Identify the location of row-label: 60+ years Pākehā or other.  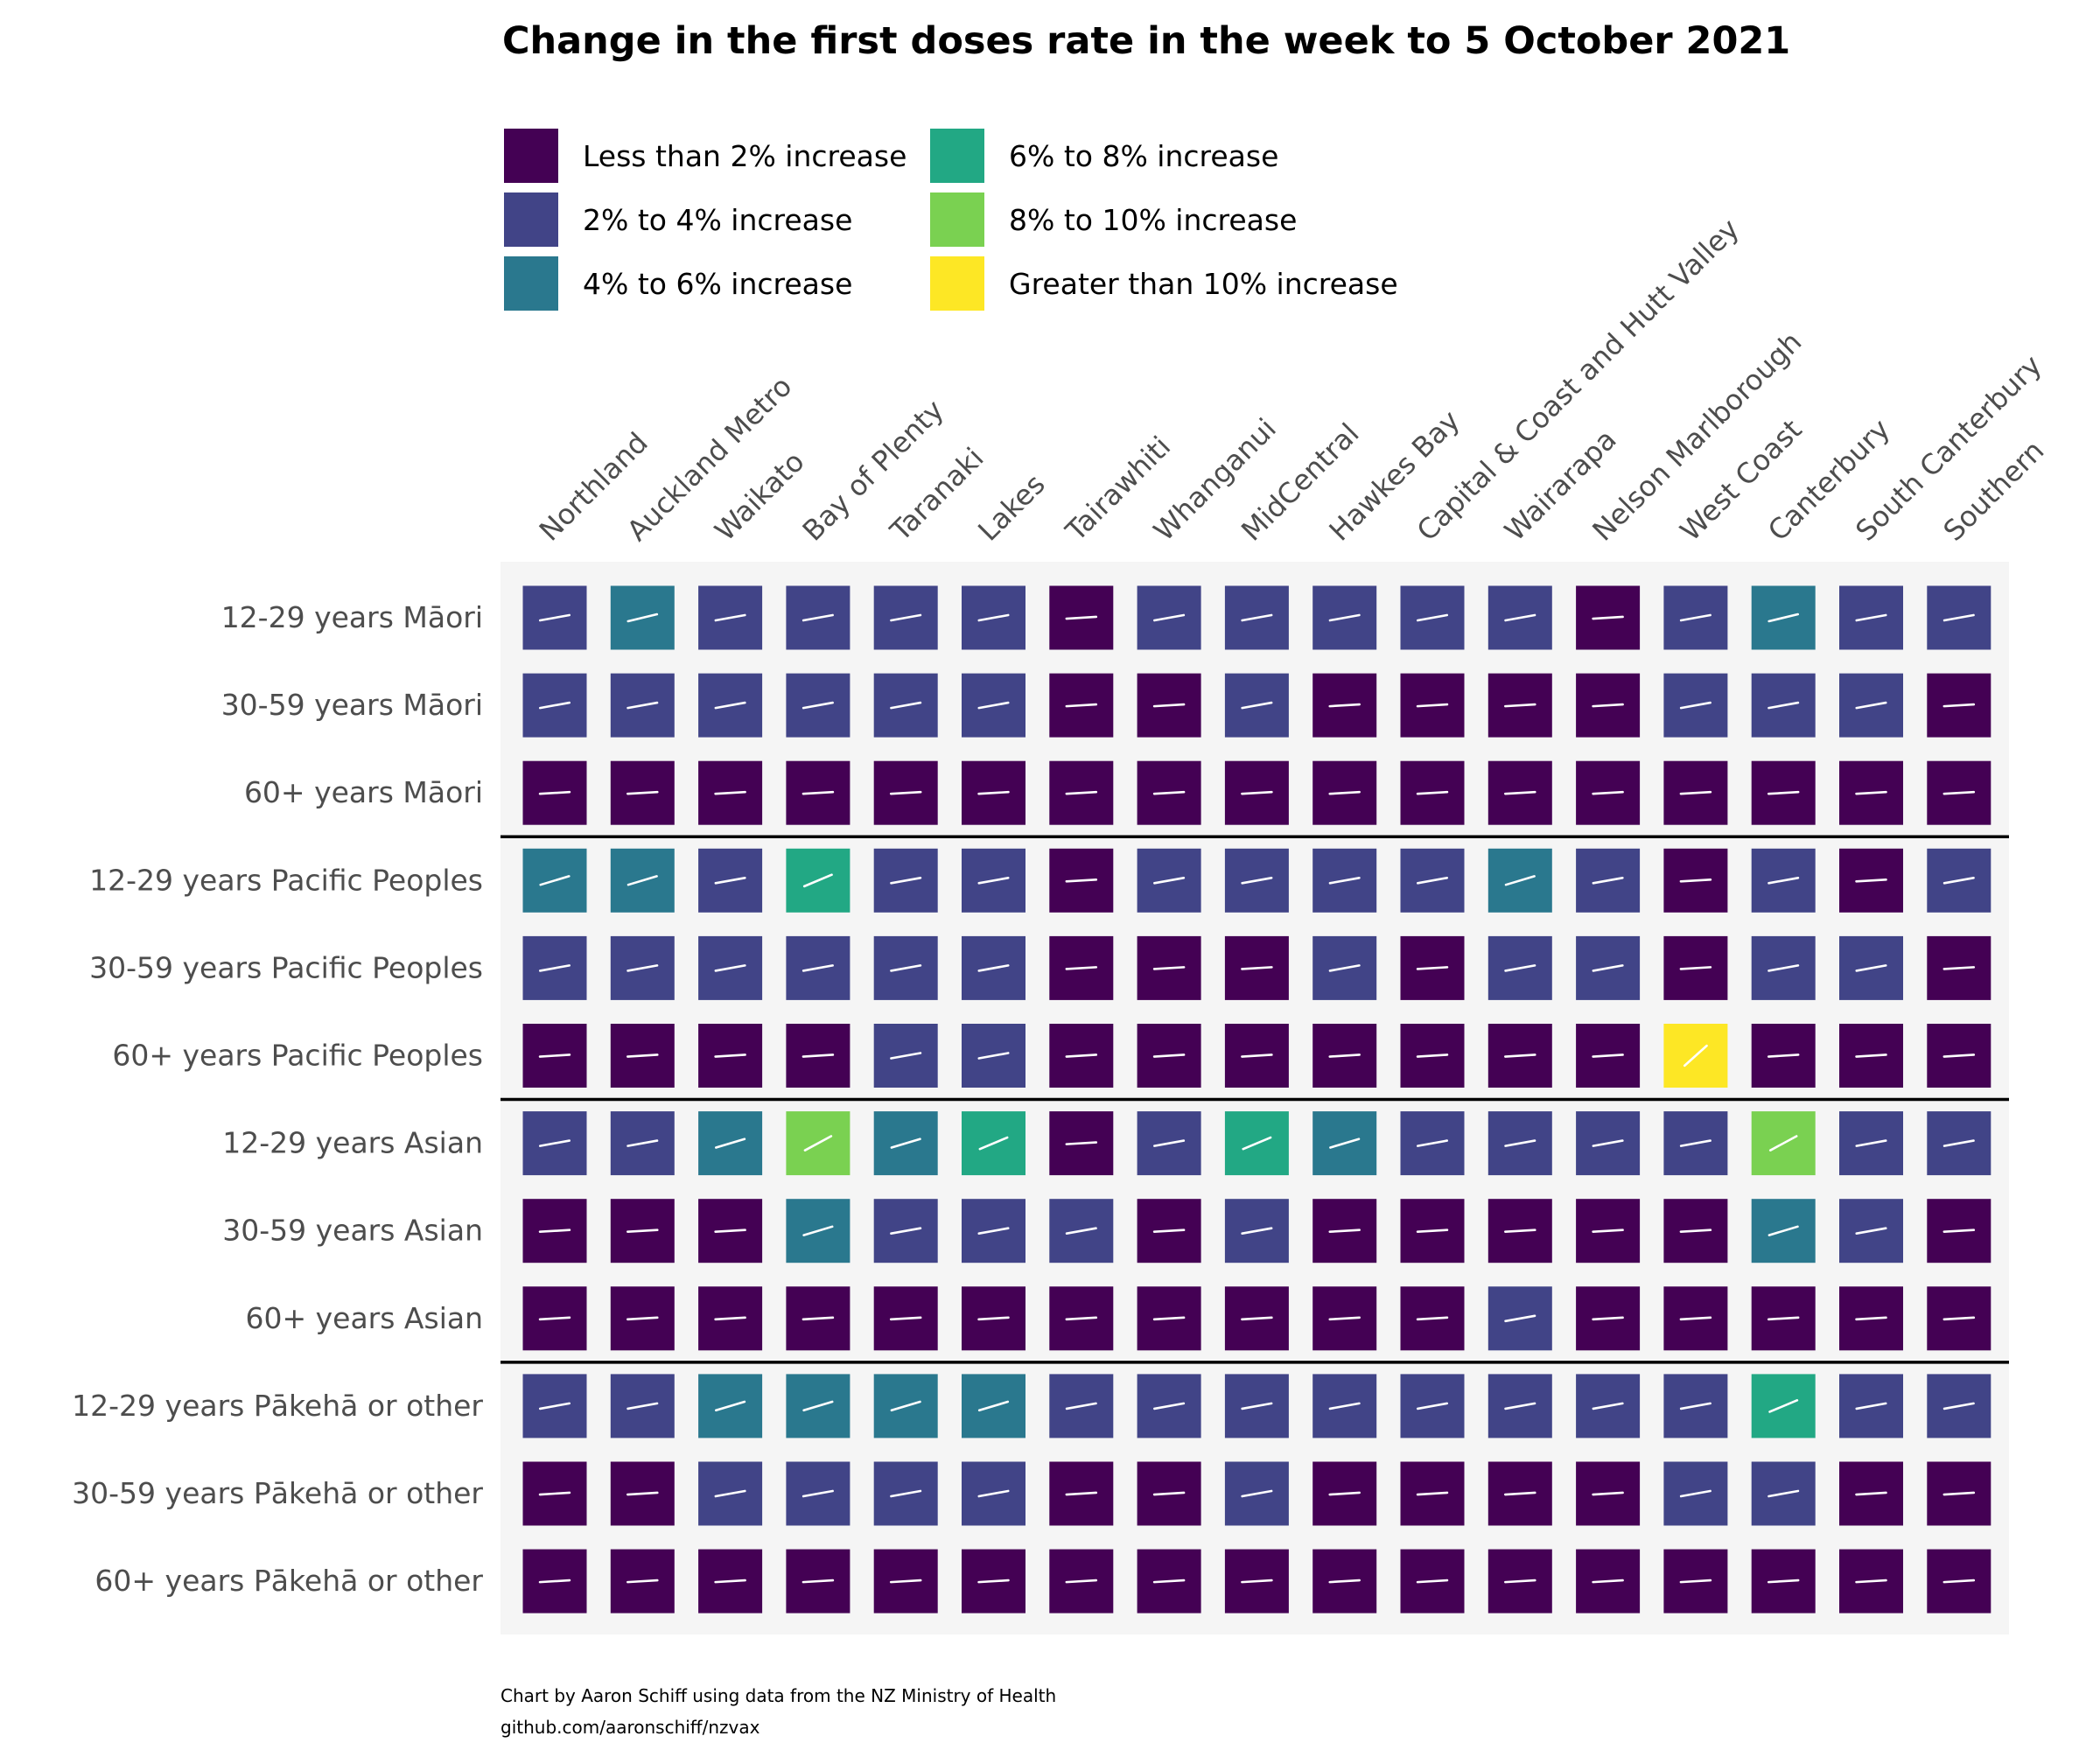
(288, 1581).